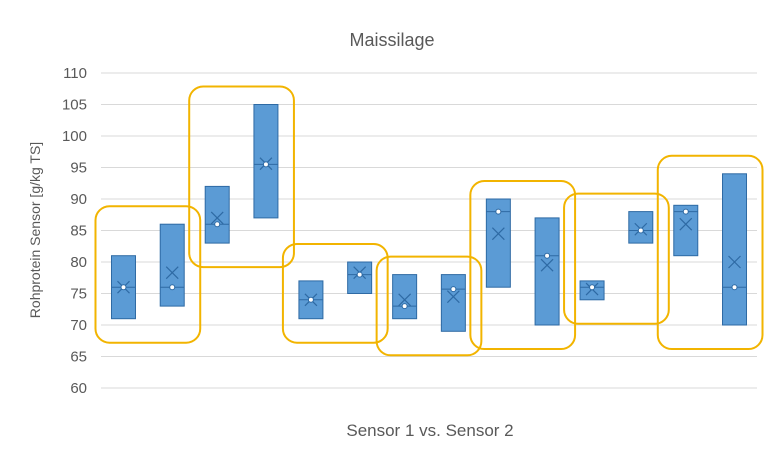 The width and height of the screenshot is (780, 450). What do you see at coordinates (78, 357) in the screenshot?
I see `y-tick-label: 65` at bounding box center [78, 357].